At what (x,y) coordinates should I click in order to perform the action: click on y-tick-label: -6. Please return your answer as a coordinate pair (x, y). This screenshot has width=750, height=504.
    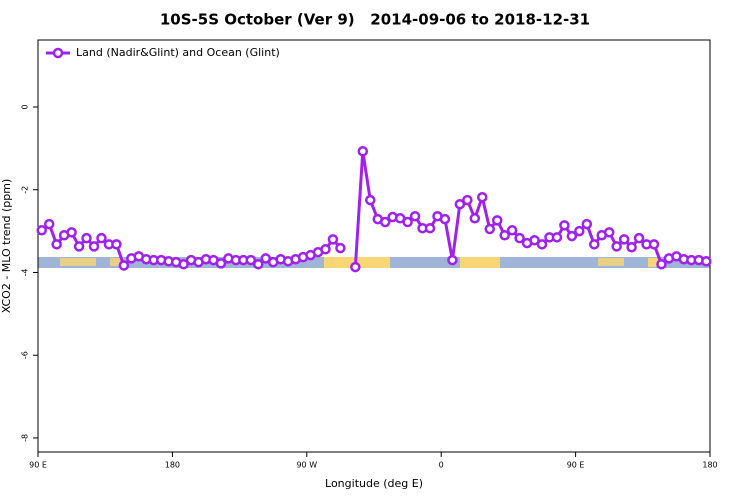
    Looking at the image, I should click on (25, 355).